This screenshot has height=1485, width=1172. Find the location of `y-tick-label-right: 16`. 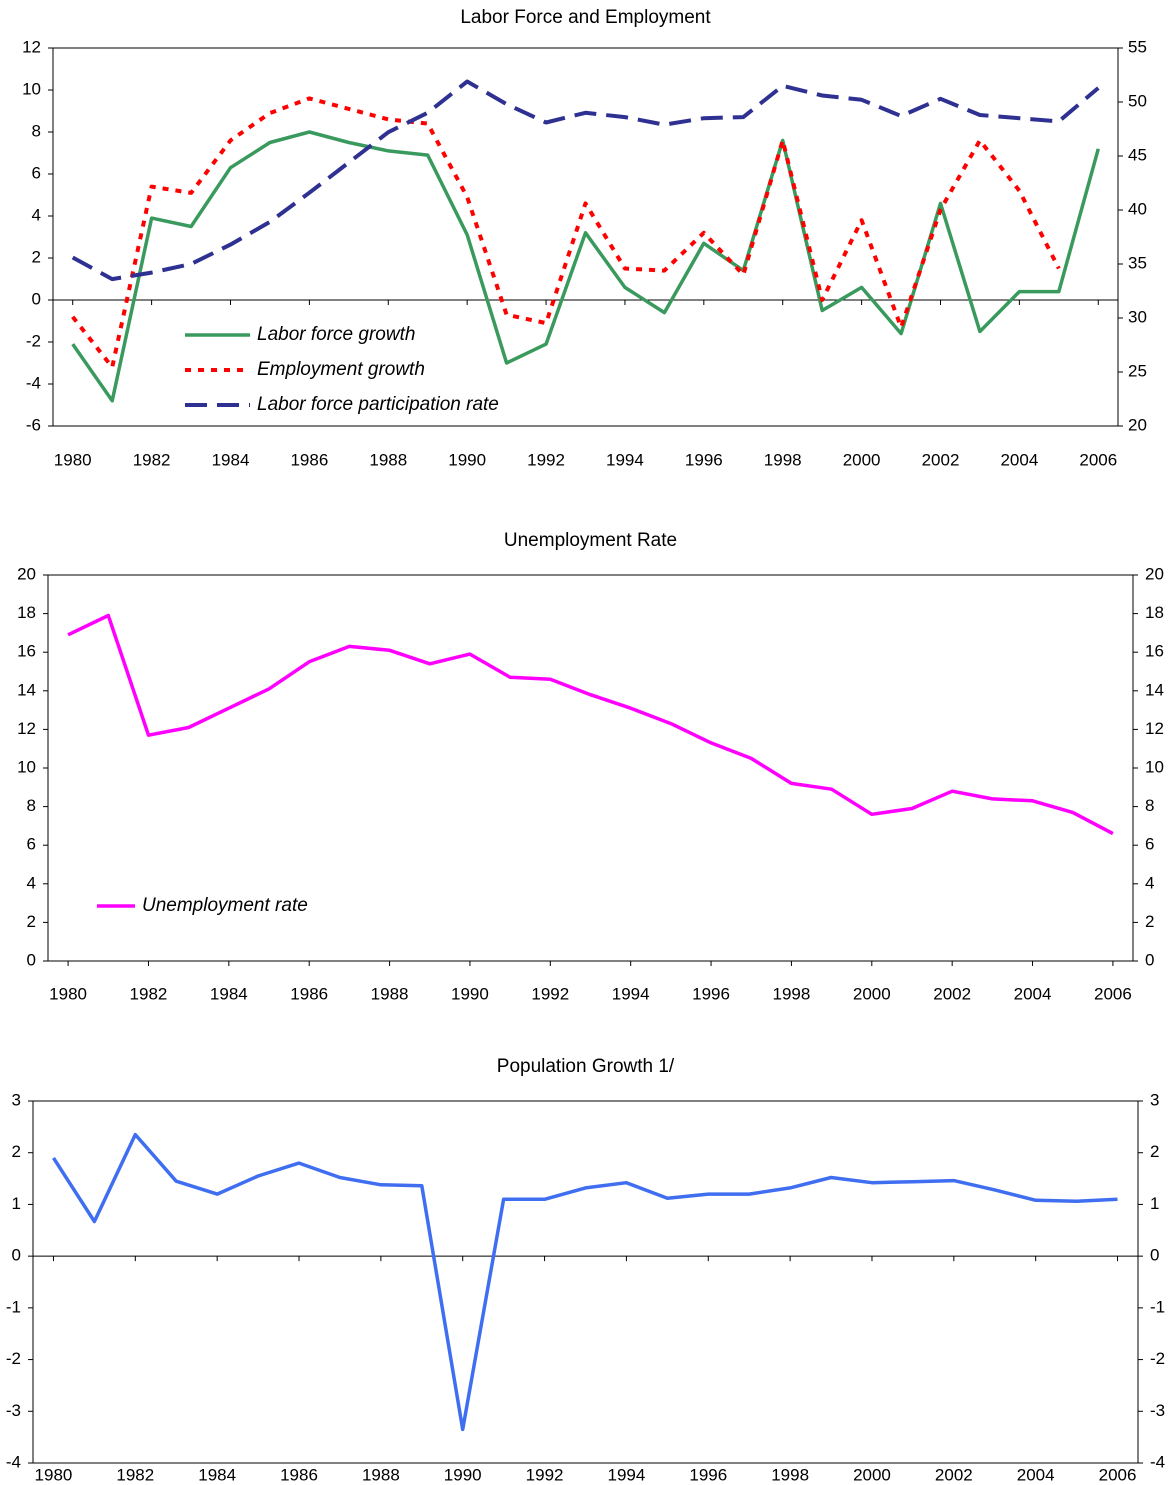

y-tick-label-right: 16 is located at coordinates (1154, 651).